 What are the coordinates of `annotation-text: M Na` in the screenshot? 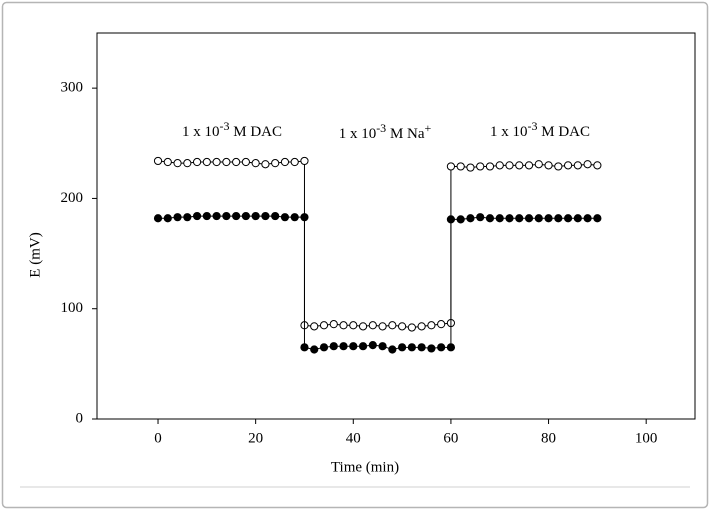 It's located at (405, 134).